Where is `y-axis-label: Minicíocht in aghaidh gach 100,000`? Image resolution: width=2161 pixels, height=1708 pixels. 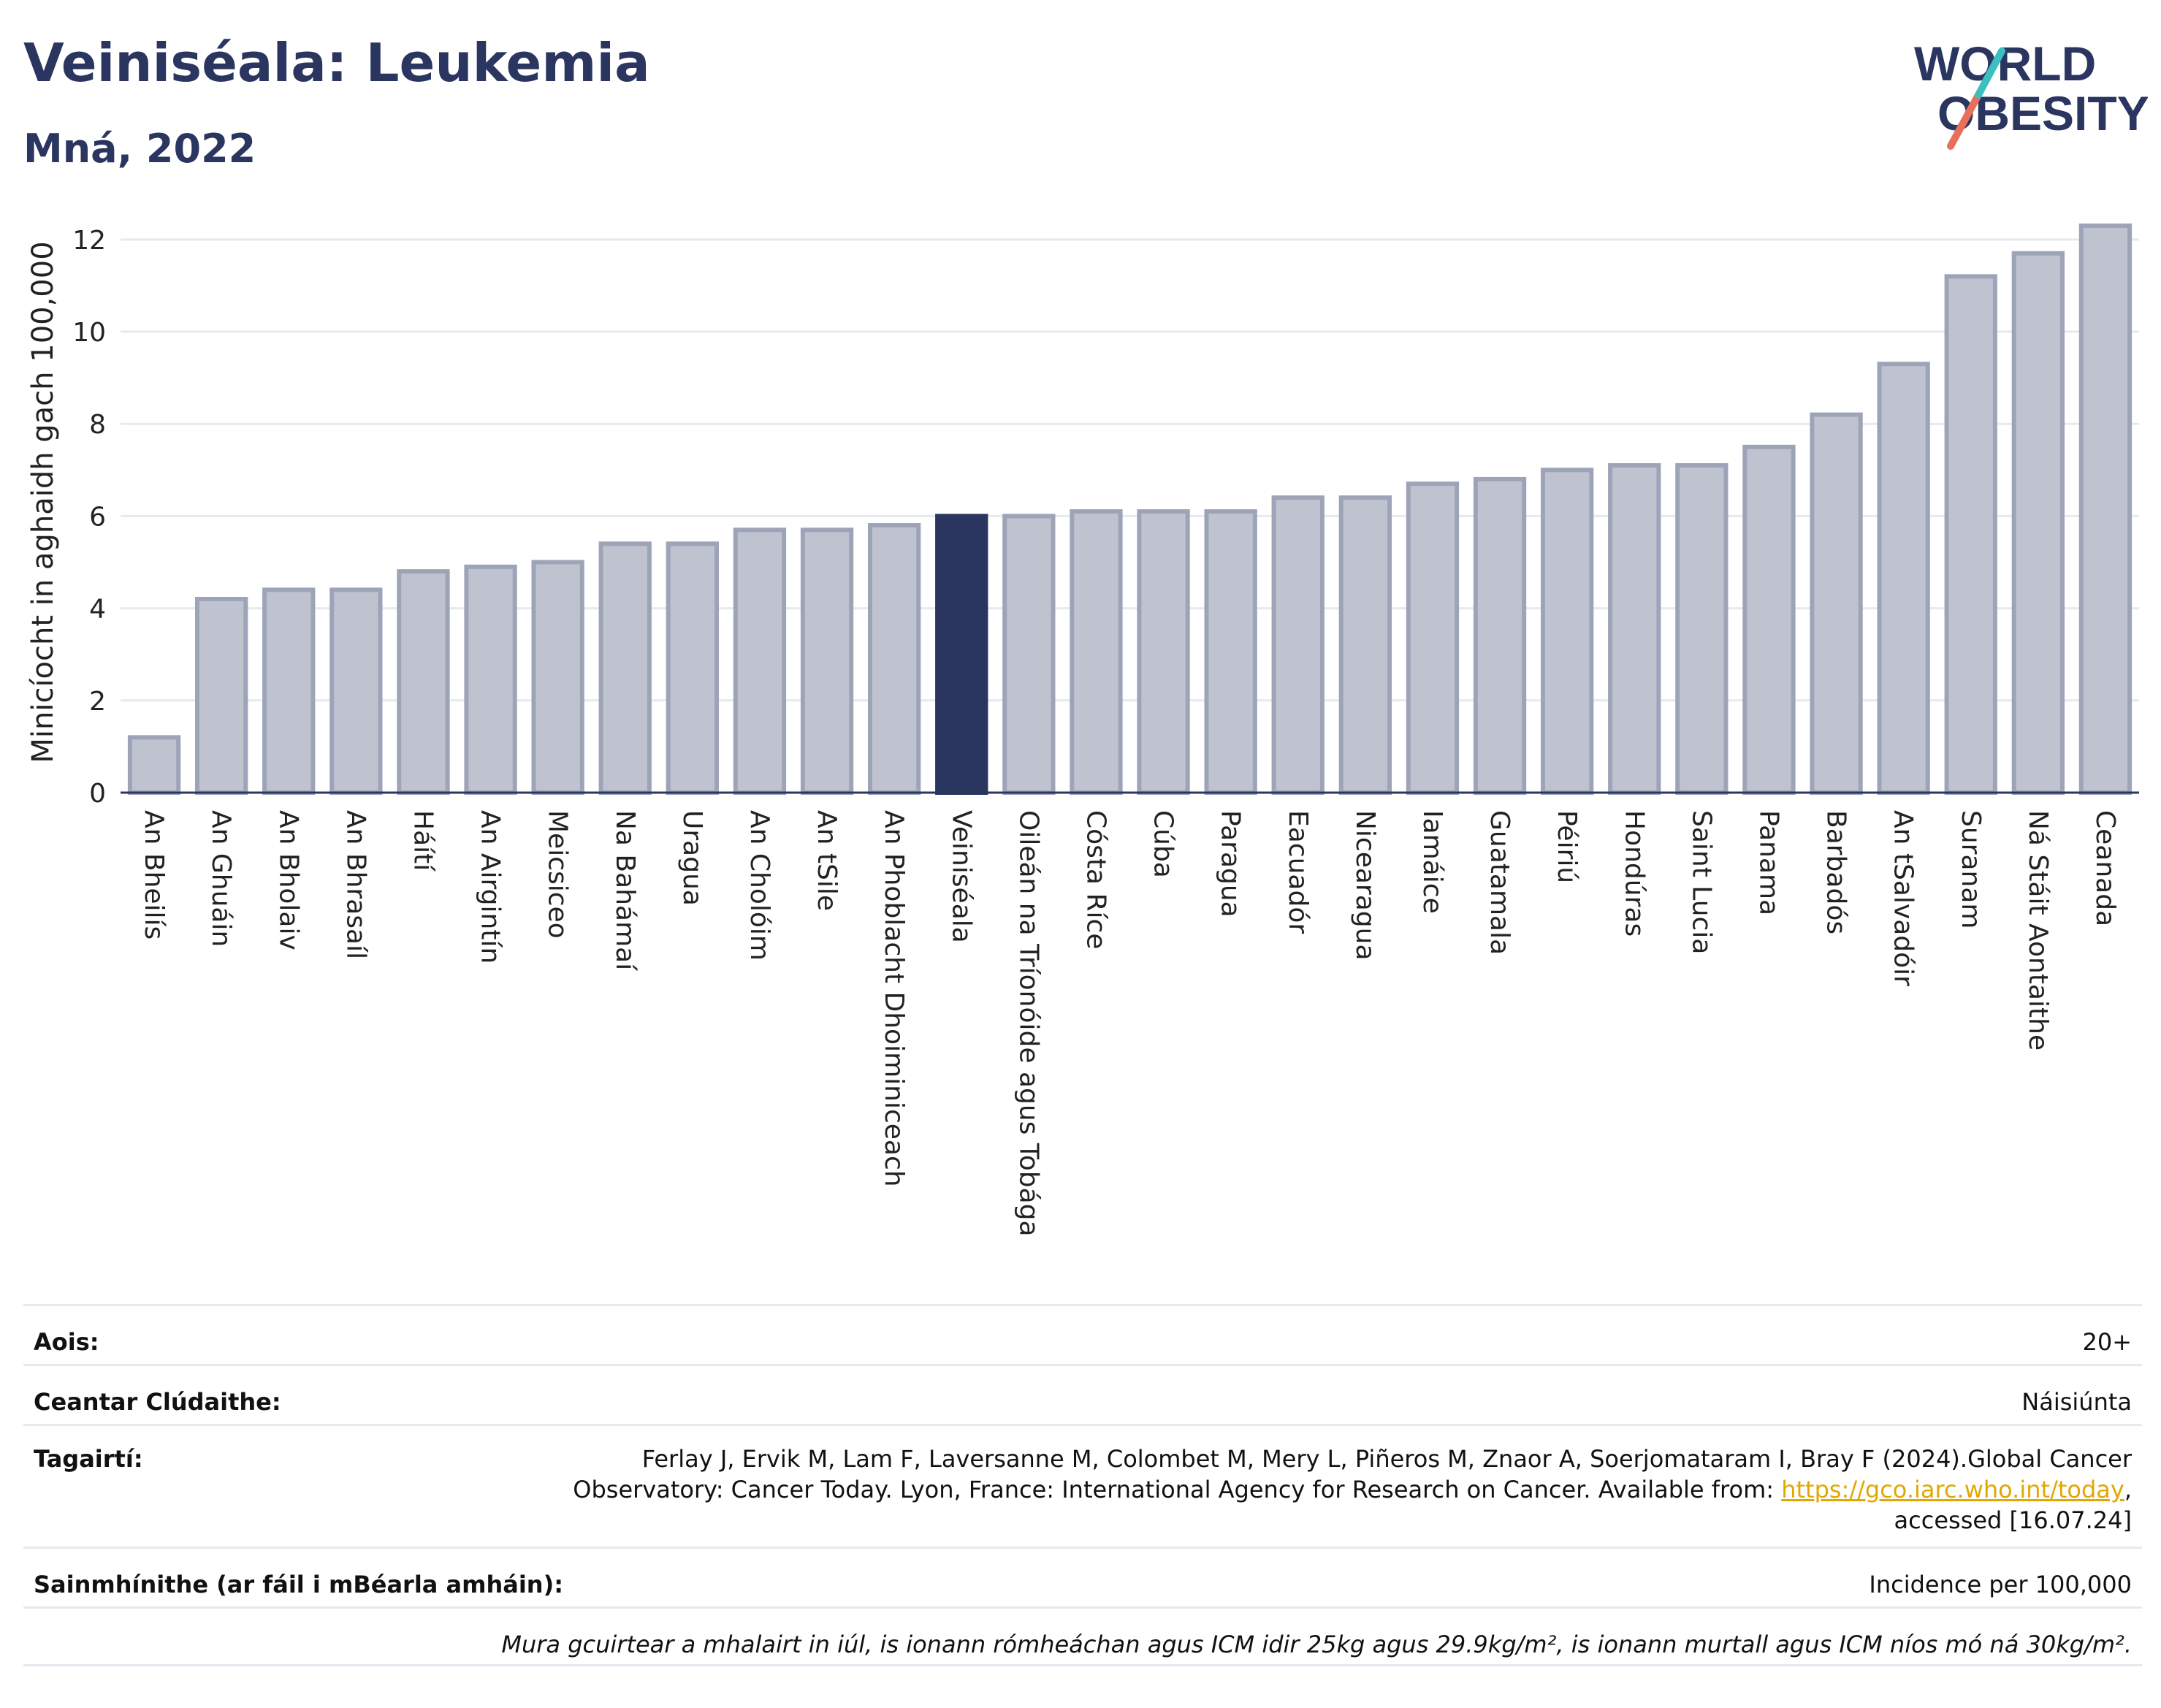 y-axis-label: Minicíocht in aghaidh gach 100,000 is located at coordinates (43, 502).